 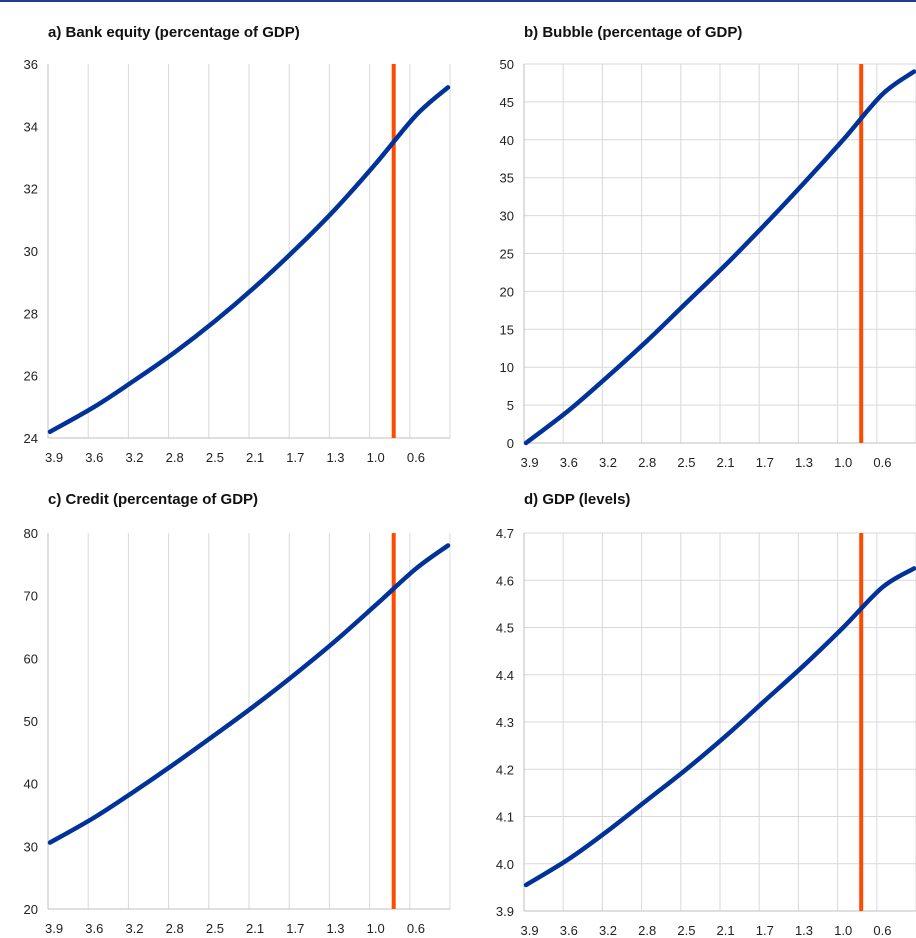 I want to click on y-tick-label: 4.0, so click(x=505, y=864).